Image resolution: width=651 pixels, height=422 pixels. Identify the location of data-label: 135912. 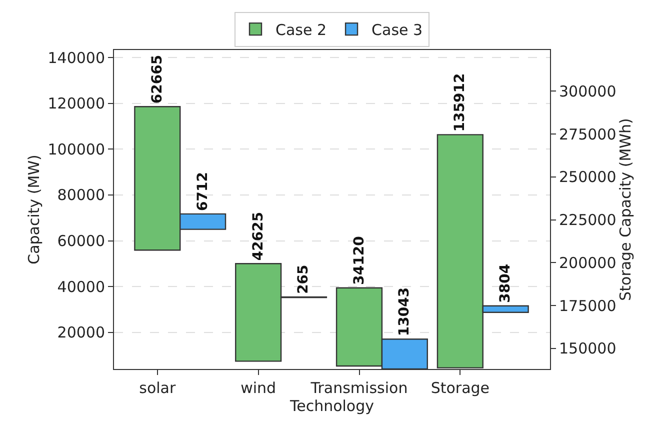
(460, 102).